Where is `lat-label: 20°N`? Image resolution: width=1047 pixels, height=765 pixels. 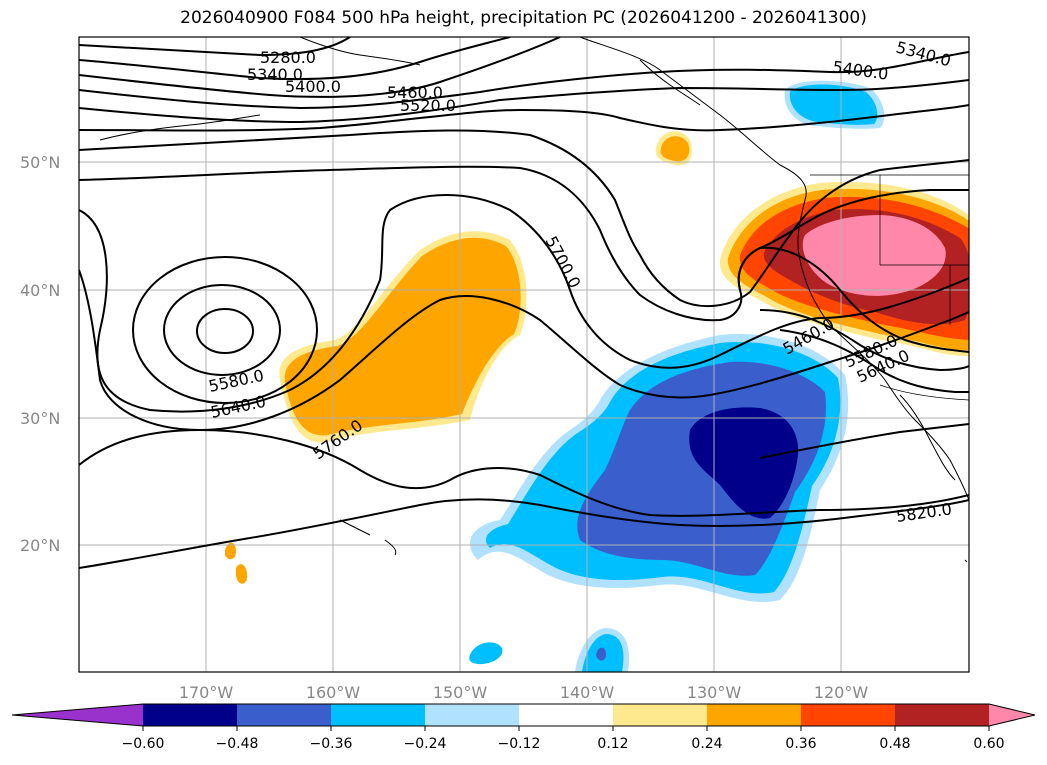 lat-label: 20°N is located at coordinates (40, 545).